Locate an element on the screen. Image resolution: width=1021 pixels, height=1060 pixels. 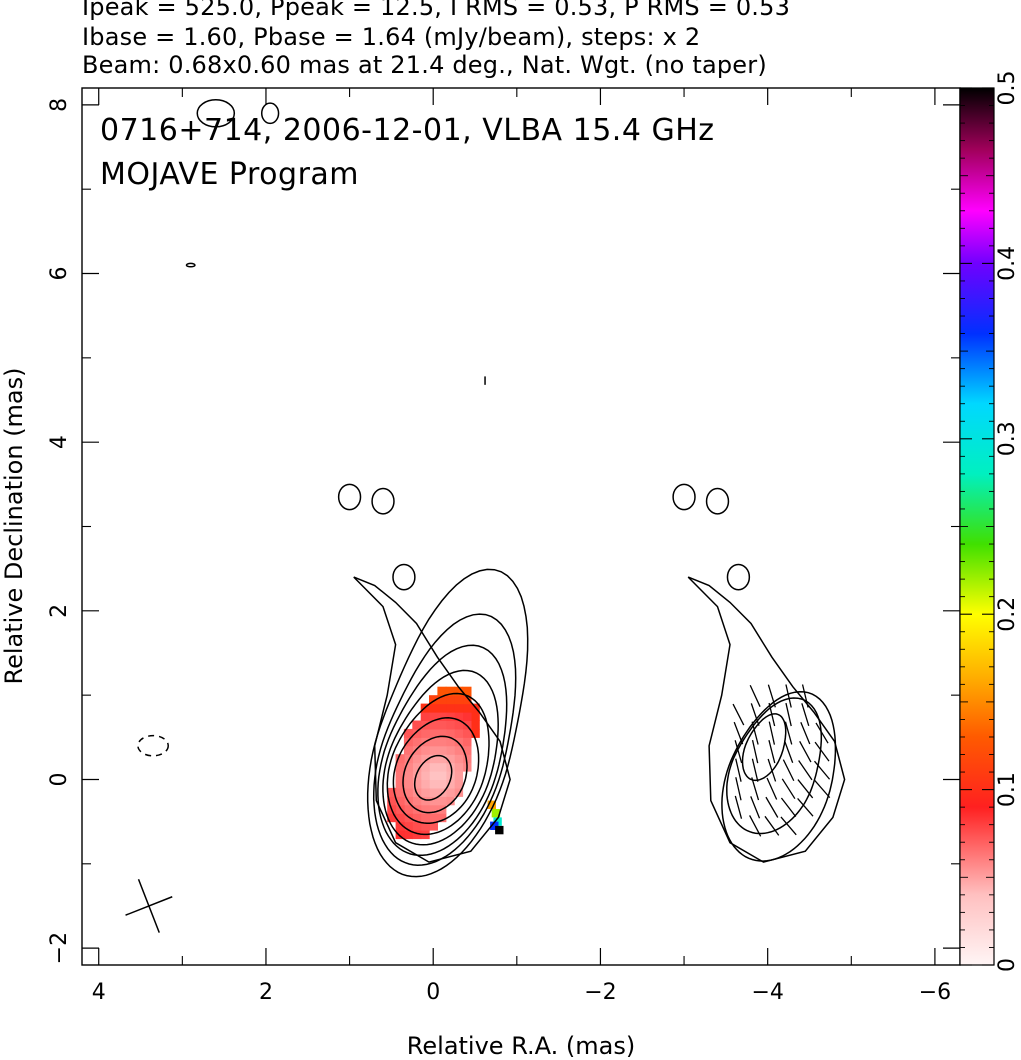
x-tick-label: 2 is located at coordinates (266, 992).